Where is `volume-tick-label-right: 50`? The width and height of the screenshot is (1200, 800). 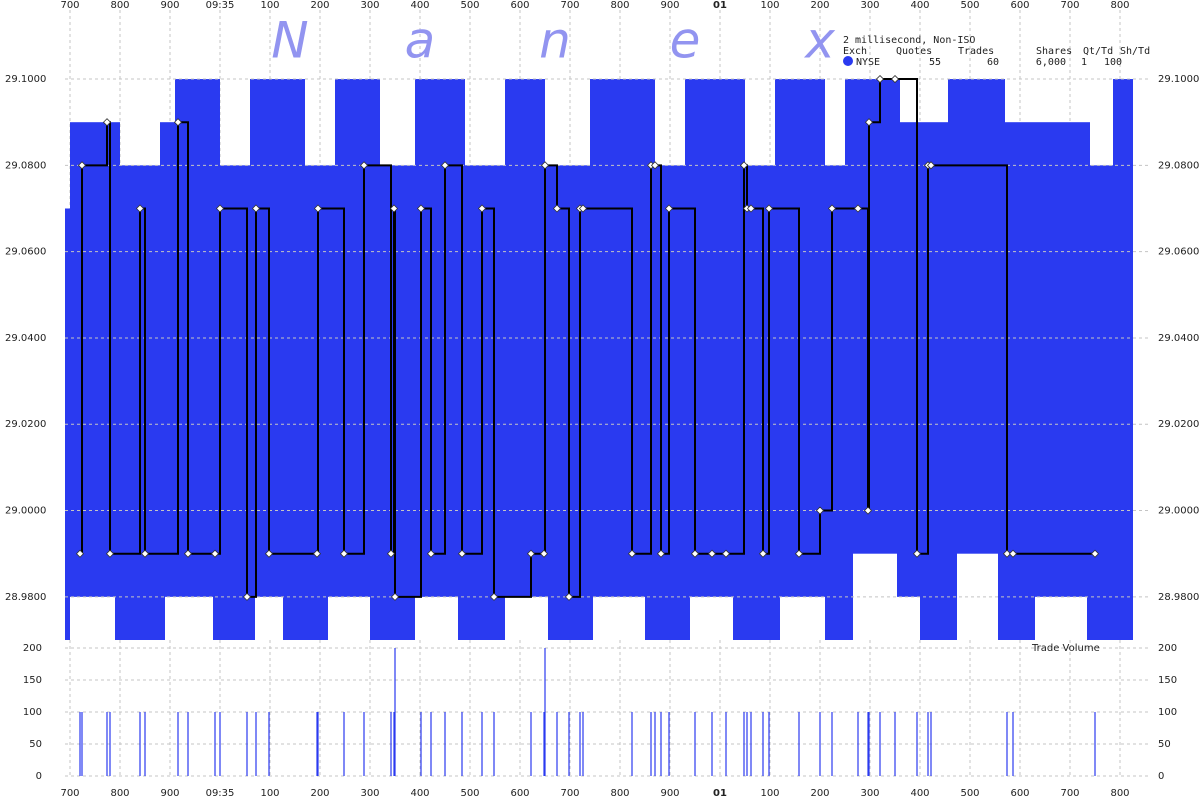
volume-tick-label-right: 50 is located at coordinates (1164, 744).